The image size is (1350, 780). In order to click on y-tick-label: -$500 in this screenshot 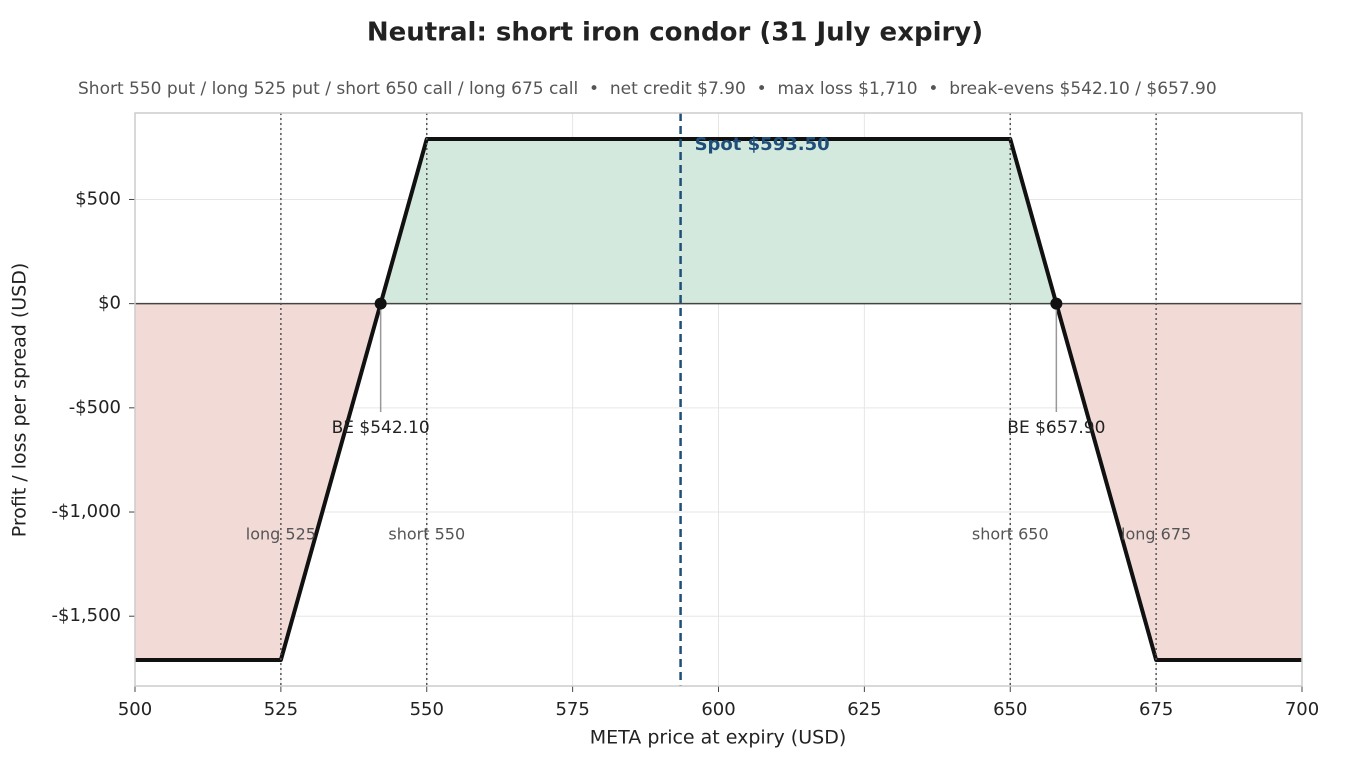, I will do `click(95, 407)`.